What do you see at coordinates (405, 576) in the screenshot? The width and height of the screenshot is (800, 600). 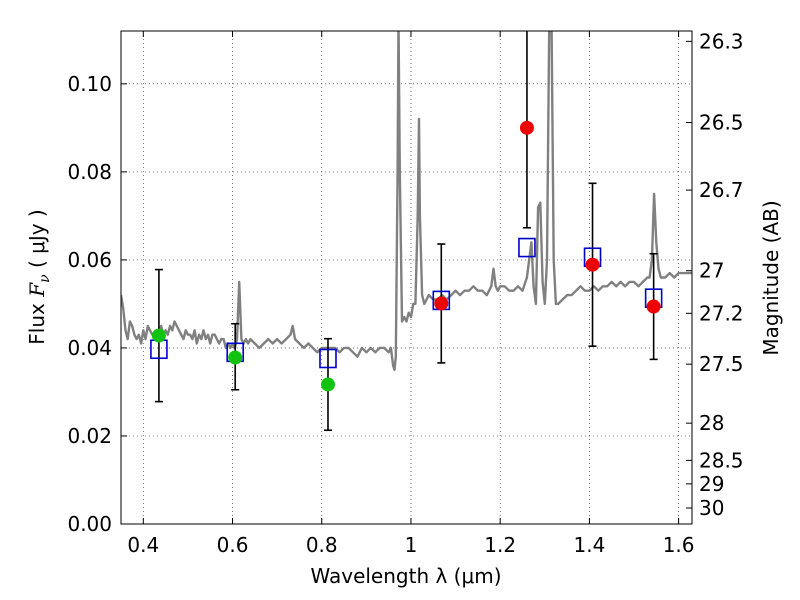 I see `x-axis-label: Wavelength λ (μm)` at bounding box center [405, 576].